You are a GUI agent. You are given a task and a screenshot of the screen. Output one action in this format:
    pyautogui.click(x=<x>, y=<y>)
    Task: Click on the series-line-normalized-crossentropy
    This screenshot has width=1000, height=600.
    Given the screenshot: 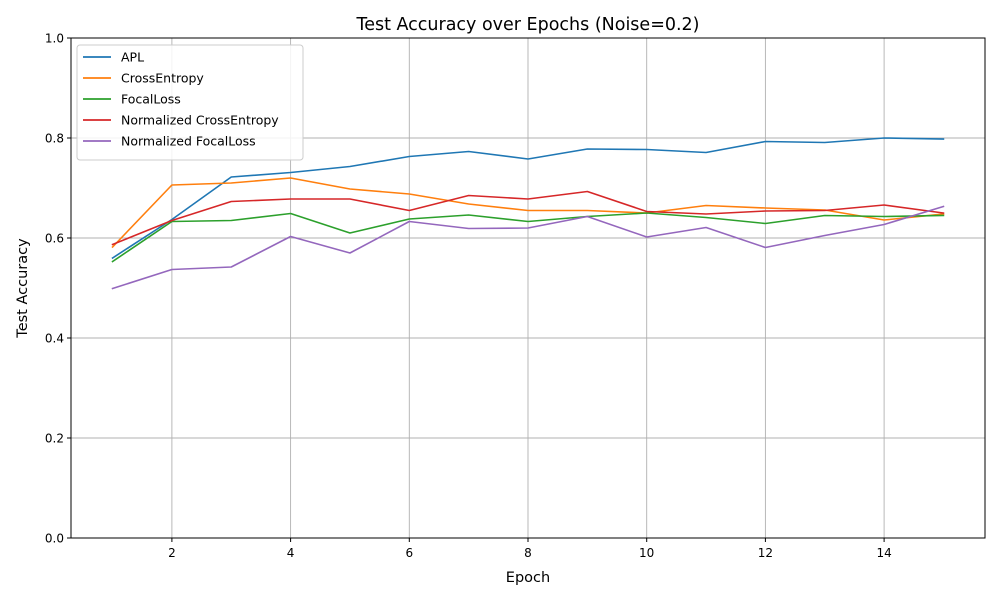 What is the action you would take?
    pyautogui.click(x=528, y=218)
    